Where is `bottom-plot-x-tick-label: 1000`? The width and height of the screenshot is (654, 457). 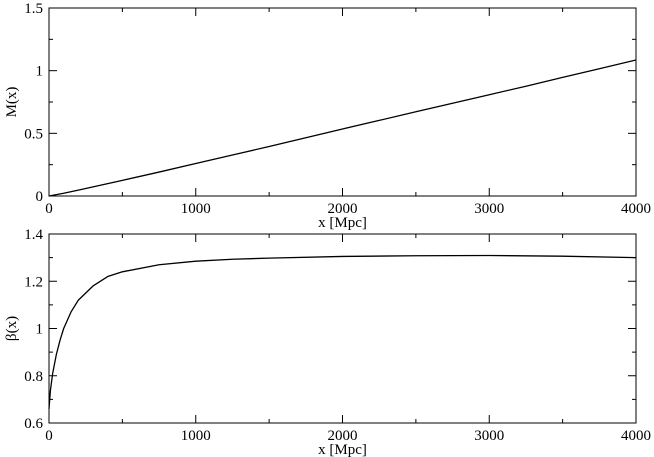 bottom-plot-x-tick-label: 1000 is located at coordinates (196, 436).